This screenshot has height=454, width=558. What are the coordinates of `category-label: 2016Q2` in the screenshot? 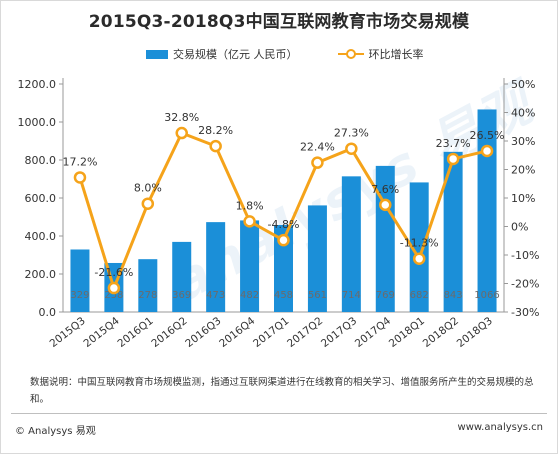 It's located at (169, 332).